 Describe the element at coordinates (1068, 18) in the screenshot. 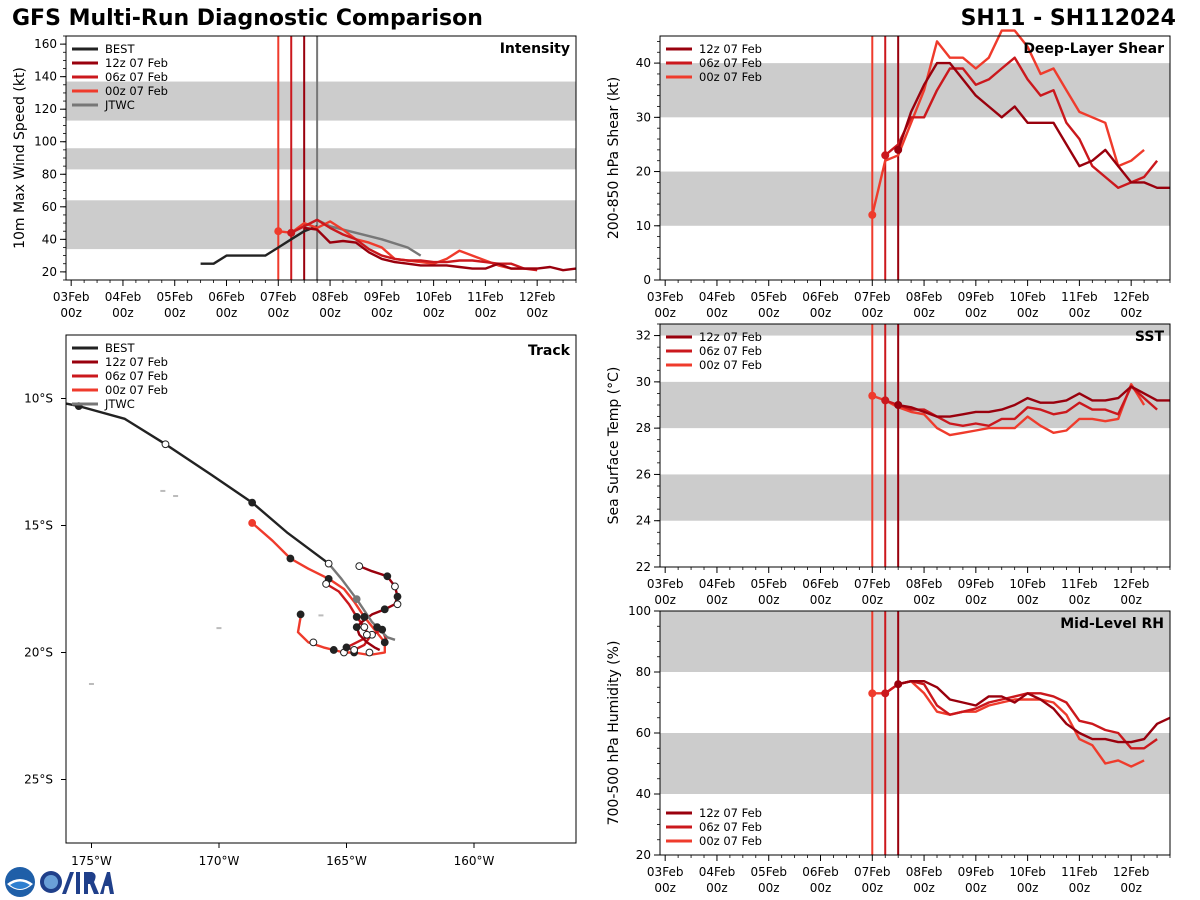

I see `storm-id-title: SH11 - SH112024` at that location.